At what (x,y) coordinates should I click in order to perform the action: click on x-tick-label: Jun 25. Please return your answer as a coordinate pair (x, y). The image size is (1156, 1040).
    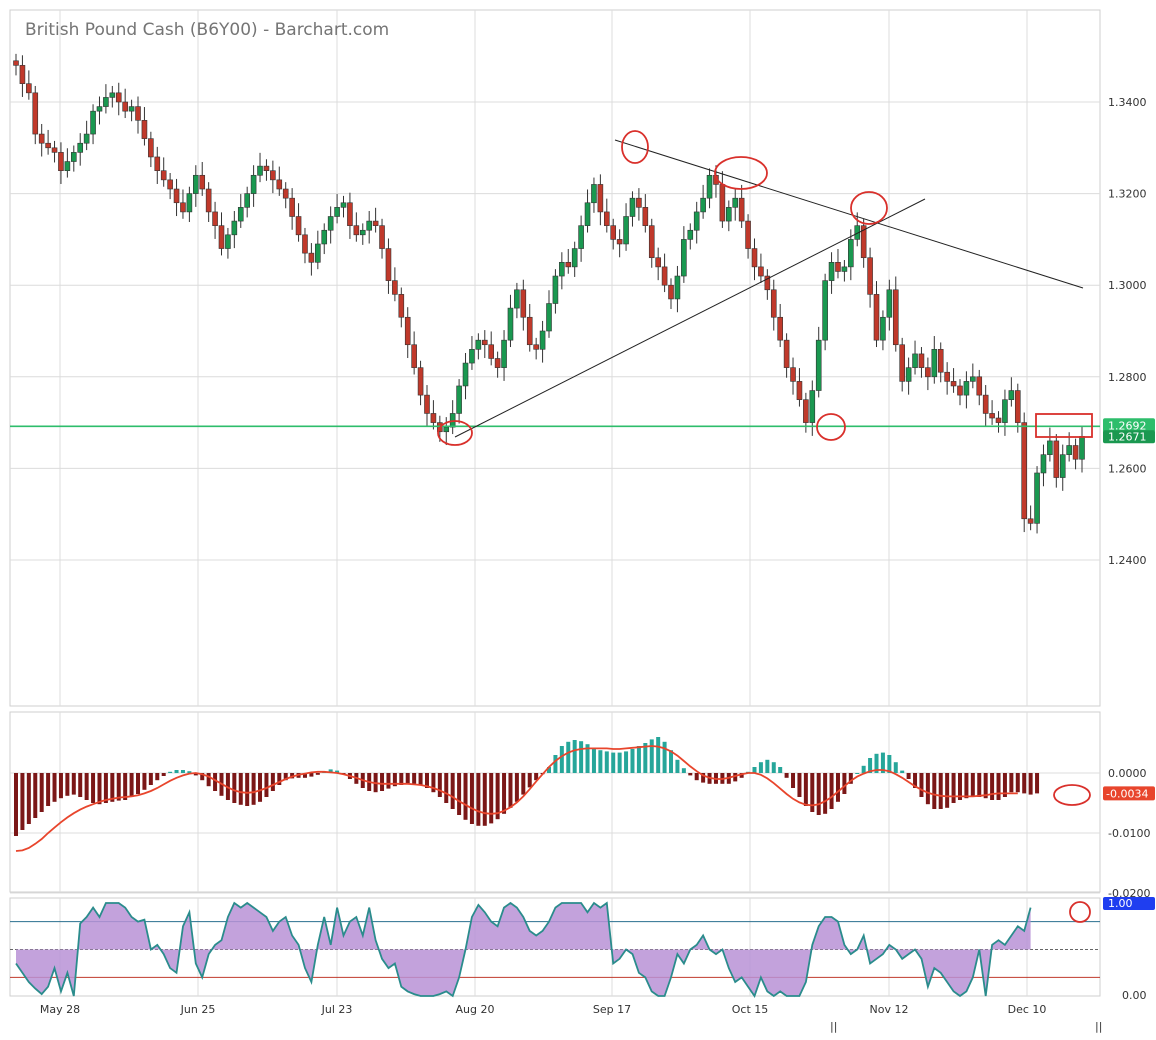
    Looking at the image, I should click on (198, 1009).